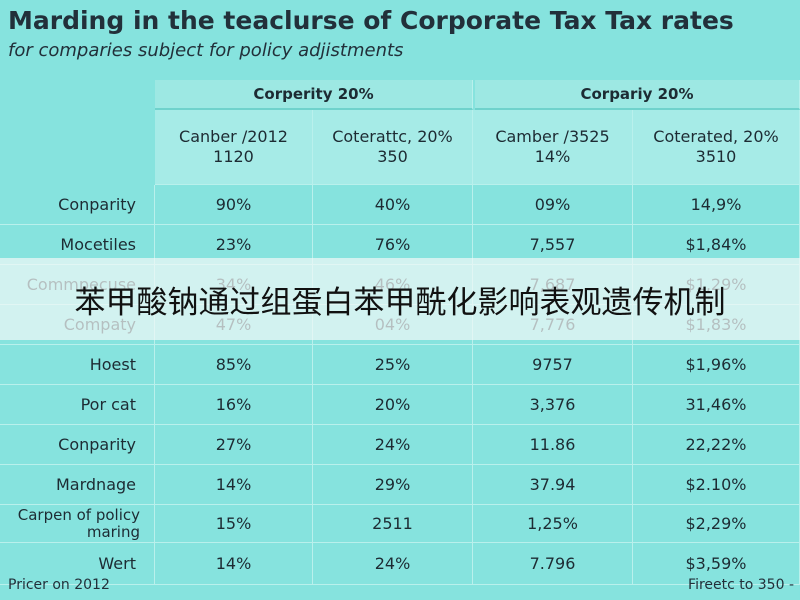 This screenshot has height=600, width=800. I want to click on table-cell: 16%, so click(234, 405).